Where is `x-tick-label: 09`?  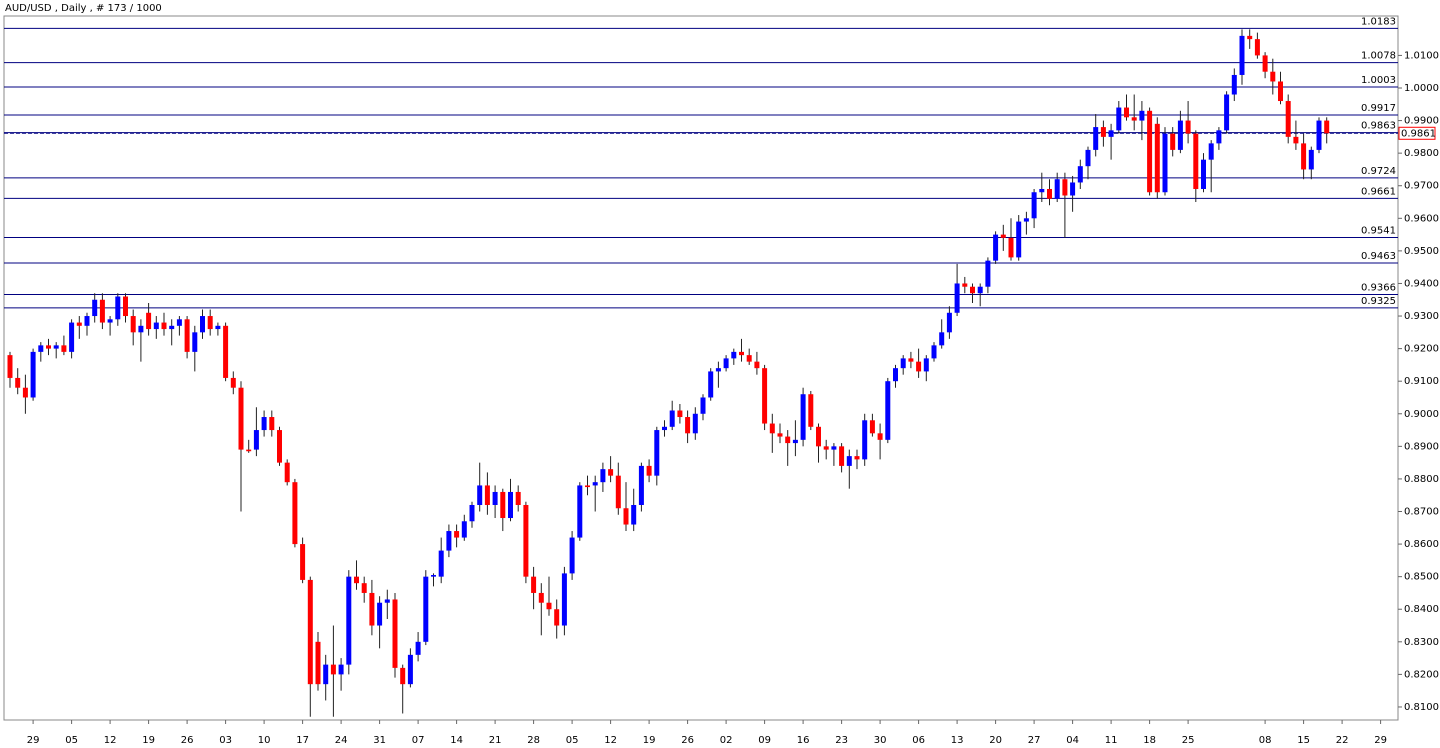 x-tick-label: 09 is located at coordinates (764, 740).